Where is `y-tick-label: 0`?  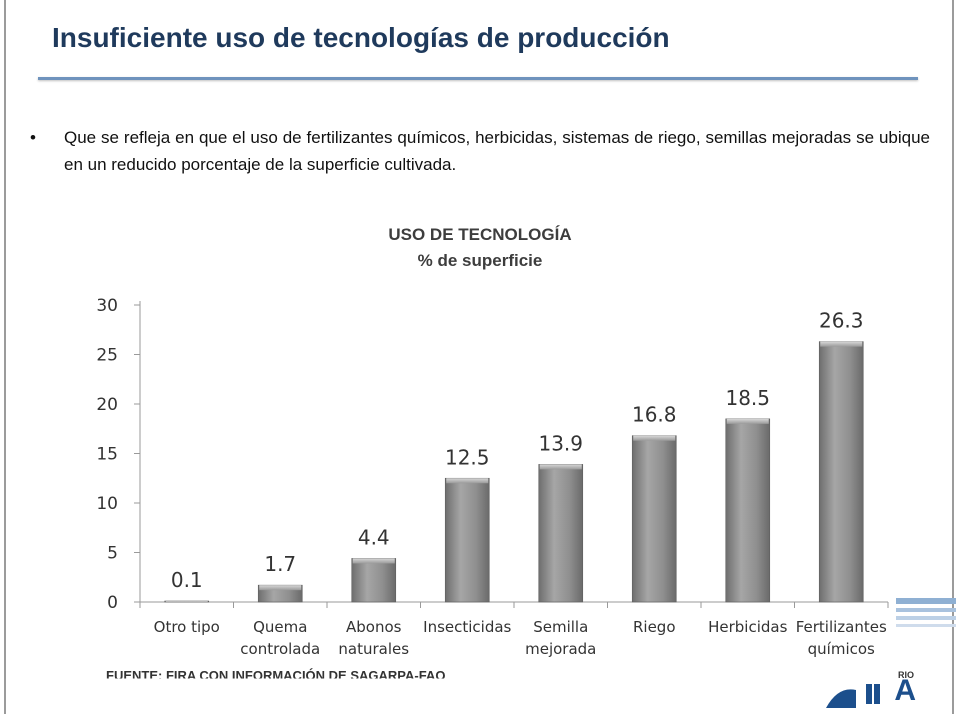 y-tick-label: 0 is located at coordinates (112, 603).